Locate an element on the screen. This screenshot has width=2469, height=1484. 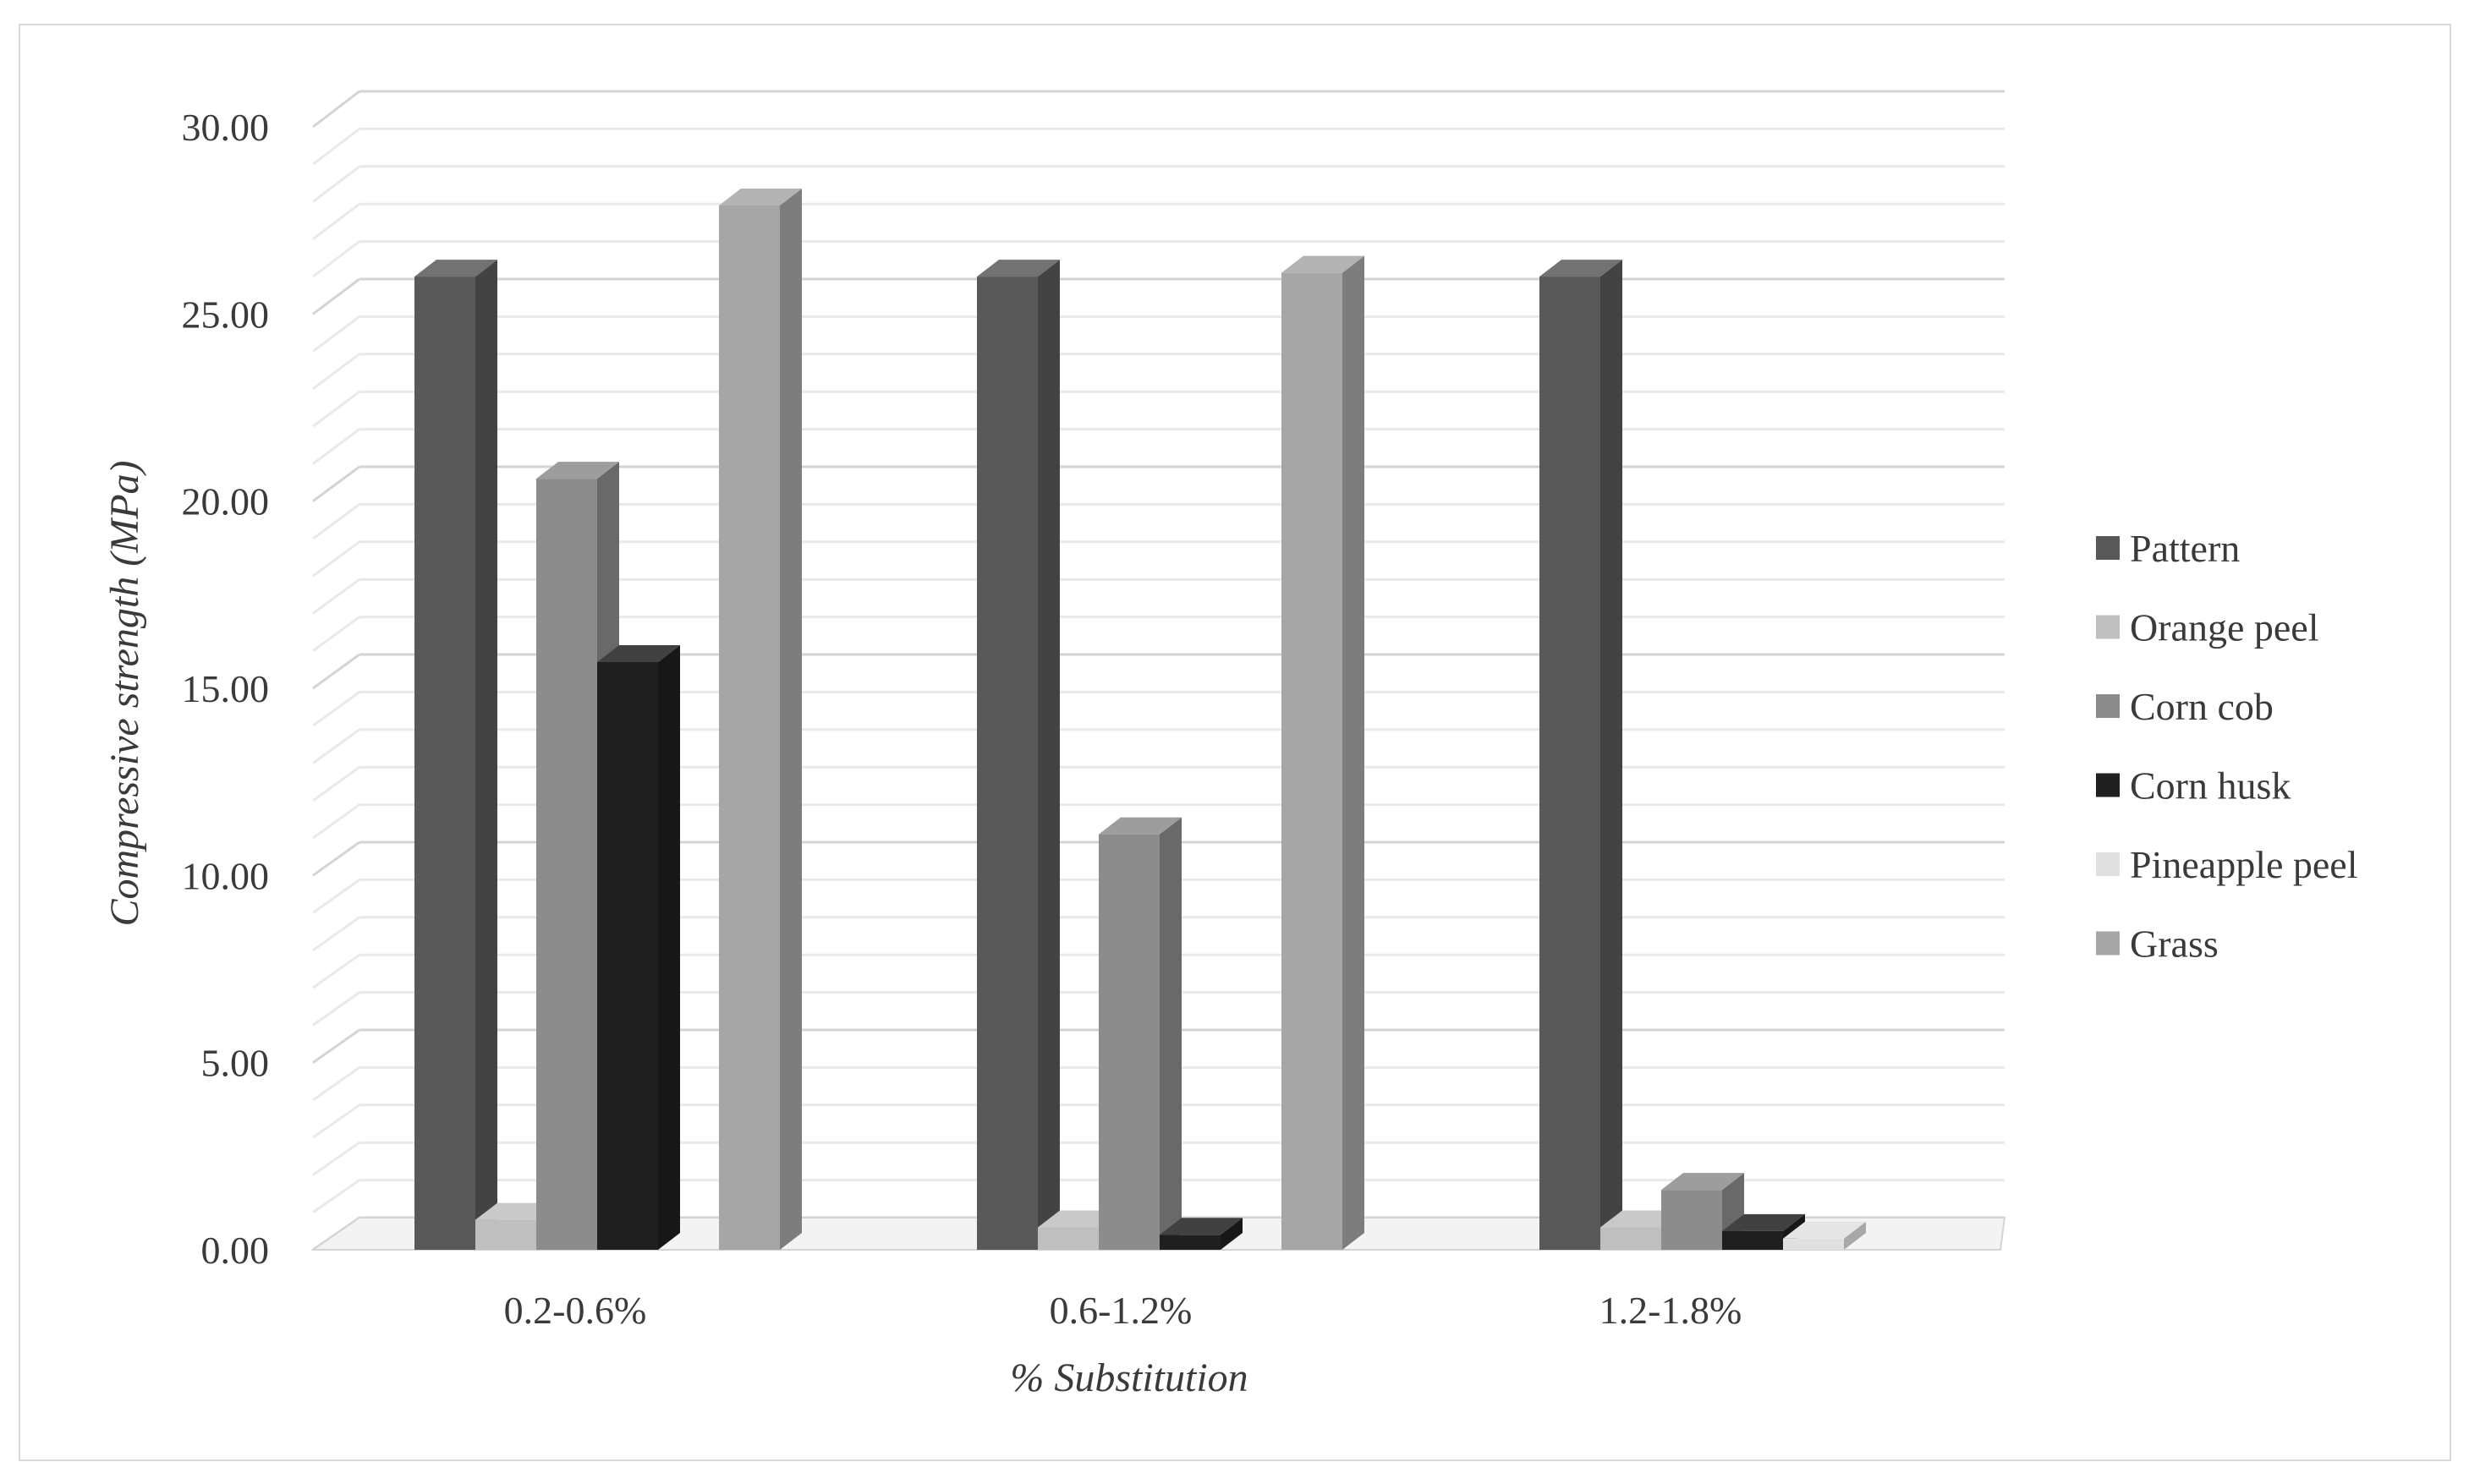
legend-item: Pattern is located at coordinates (2168, 548).